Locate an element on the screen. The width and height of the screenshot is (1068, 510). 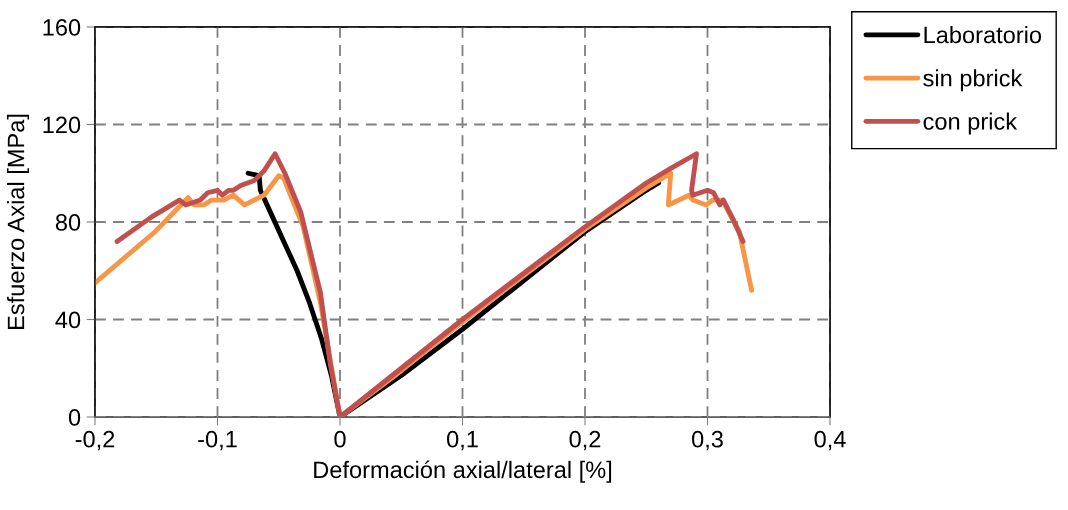
legend-label: con prick is located at coordinates (970, 123).